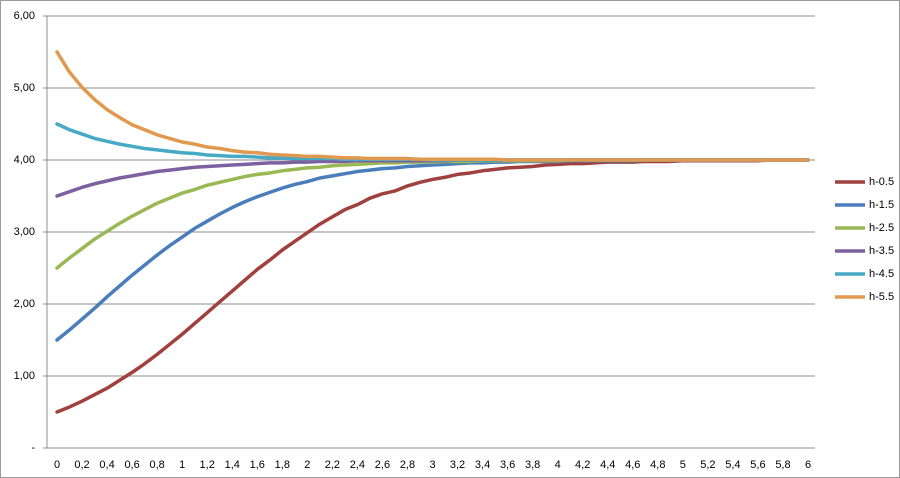  I want to click on x-tick-label: 4,2, so click(582, 465).